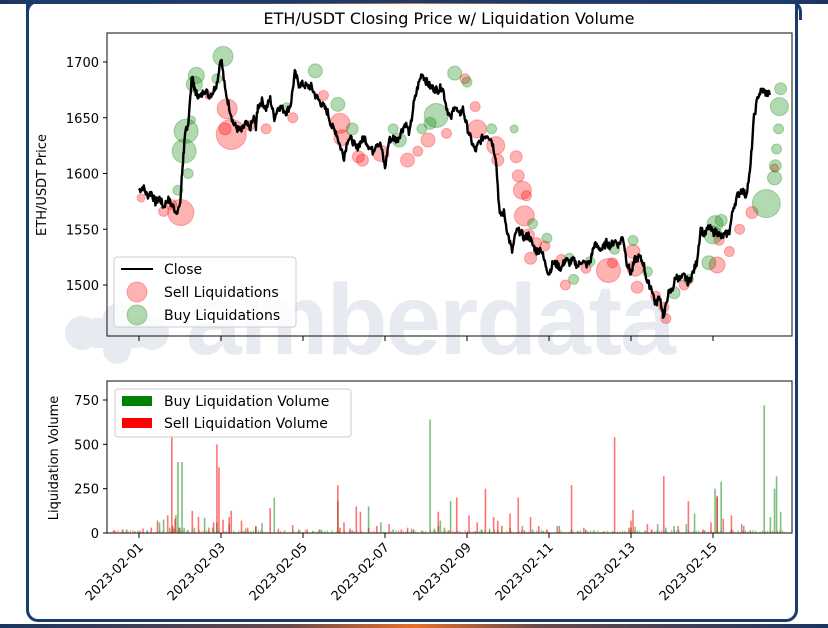  Describe the element at coordinates (525, 572) in the screenshot. I see `x-tick-label: 2023-02-11` at that location.